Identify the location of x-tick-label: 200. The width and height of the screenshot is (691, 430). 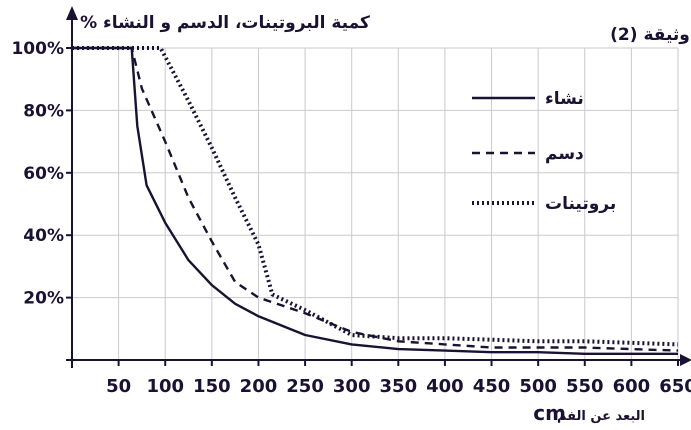
(259, 386).